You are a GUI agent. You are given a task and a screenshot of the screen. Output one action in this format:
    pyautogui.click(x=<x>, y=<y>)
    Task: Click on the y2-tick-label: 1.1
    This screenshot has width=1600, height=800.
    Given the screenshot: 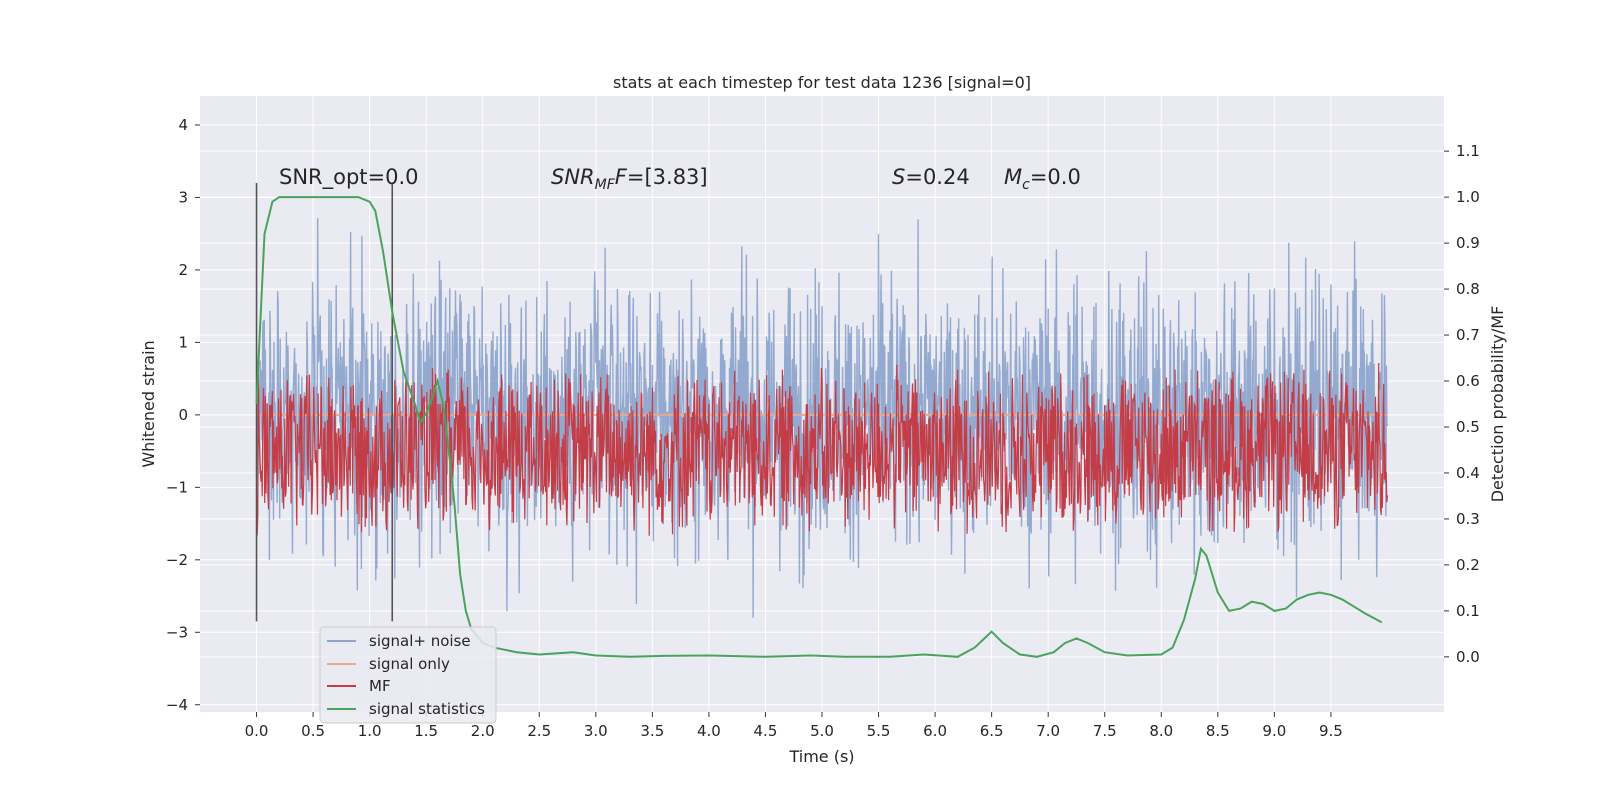 What is the action you would take?
    pyautogui.click(x=1468, y=151)
    